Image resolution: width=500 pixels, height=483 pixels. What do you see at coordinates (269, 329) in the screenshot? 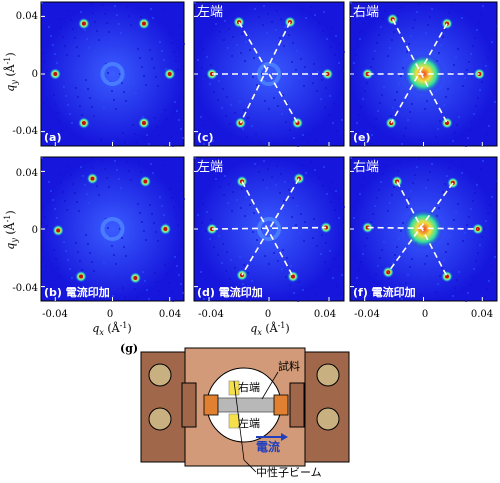
I see `x-axis-label: qx (Å-1)` at bounding box center [269, 329].